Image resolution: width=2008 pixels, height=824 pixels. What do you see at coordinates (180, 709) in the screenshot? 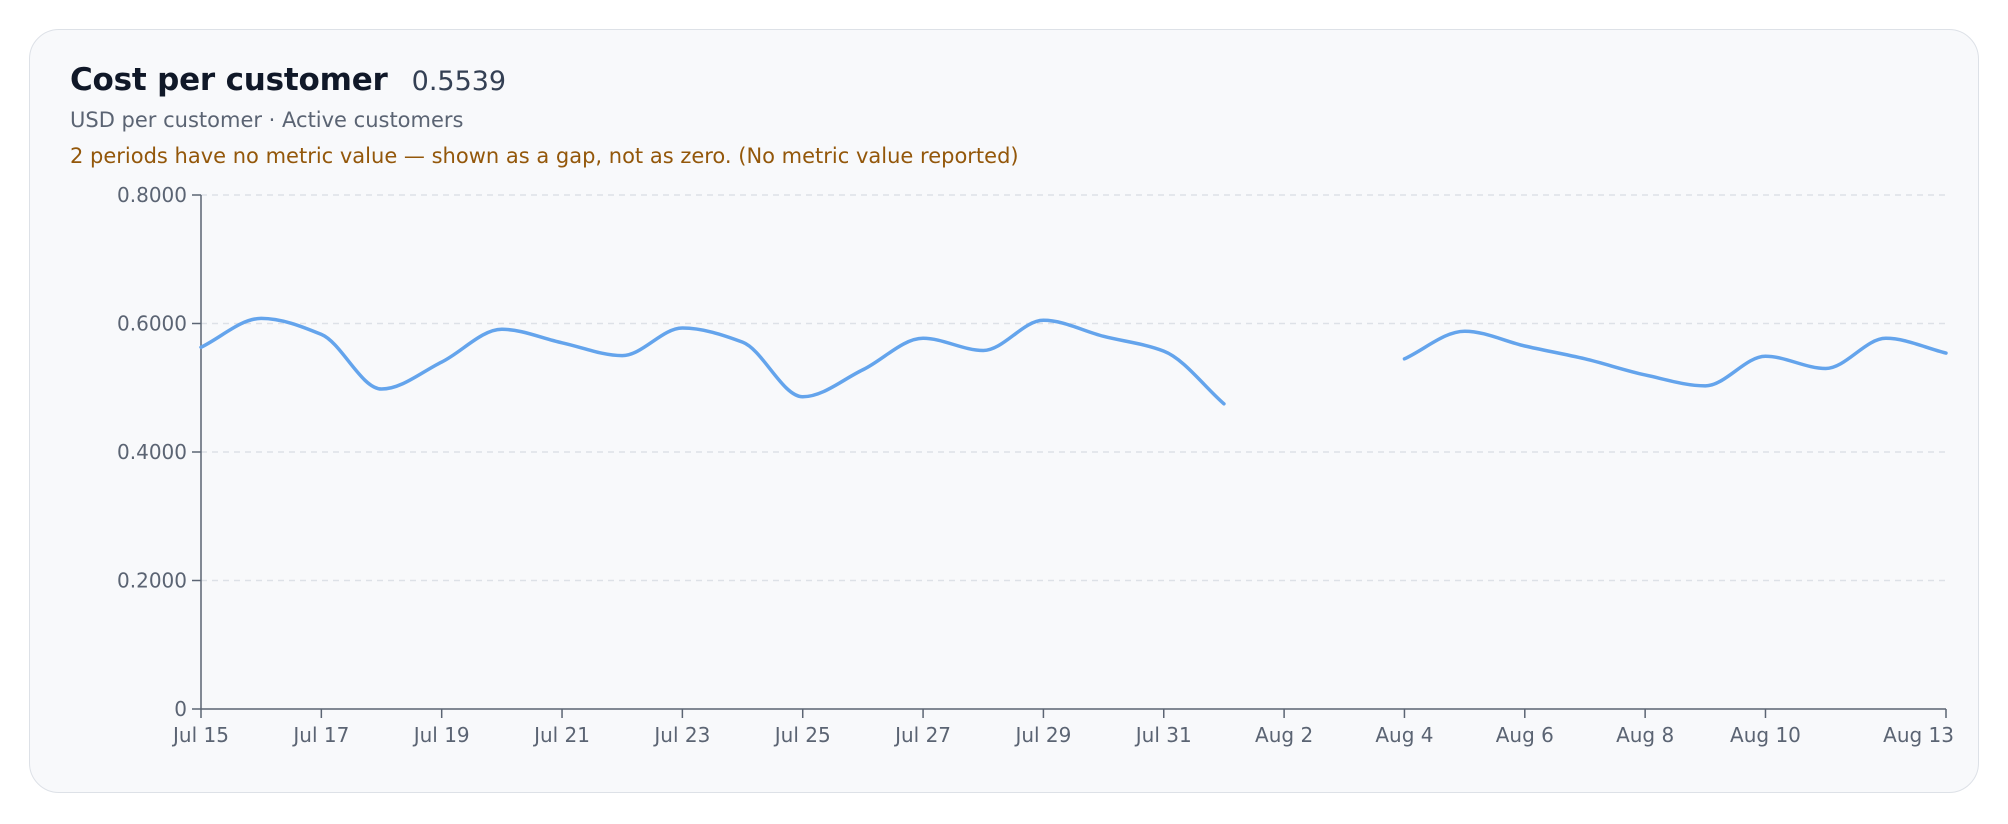
I see `y-tick-label: 0` at bounding box center [180, 709].